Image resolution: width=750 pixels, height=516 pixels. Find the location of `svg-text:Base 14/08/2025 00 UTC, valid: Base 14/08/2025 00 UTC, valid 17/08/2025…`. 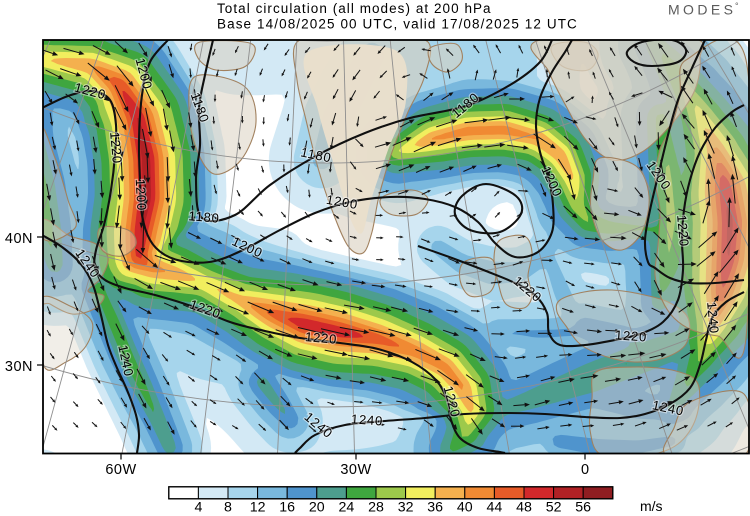

svg-text:Base 14/08/2025 00 UTC, valid: Base 14/08/2025 00 UTC, valid 17/08/2025… is located at coordinates (397, 24).